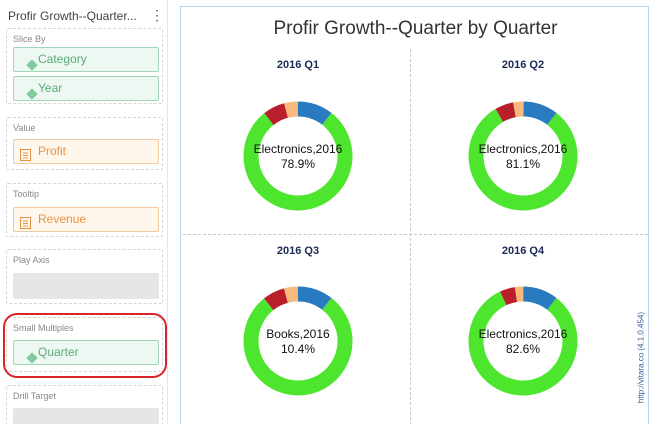 This screenshot has width=652, height=424. I want to click on center-value: 10.4%, so click(298, 349).